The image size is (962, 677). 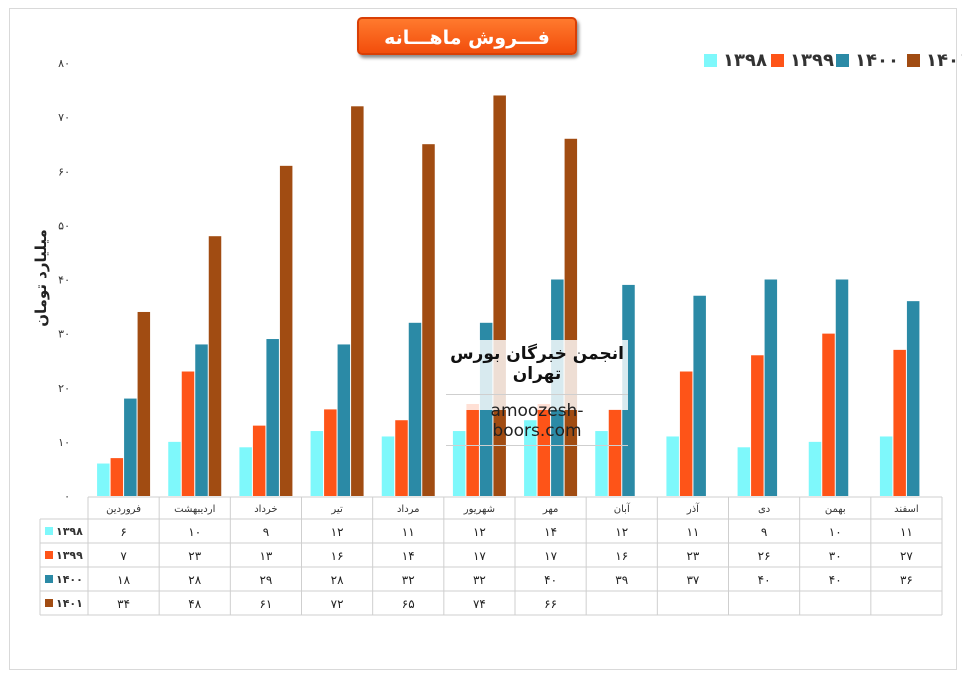 What do you see at coordinates (64, 280) in the screenshot?
I see `y-tick-label: ۴۰` at bounding box center [64, 280].